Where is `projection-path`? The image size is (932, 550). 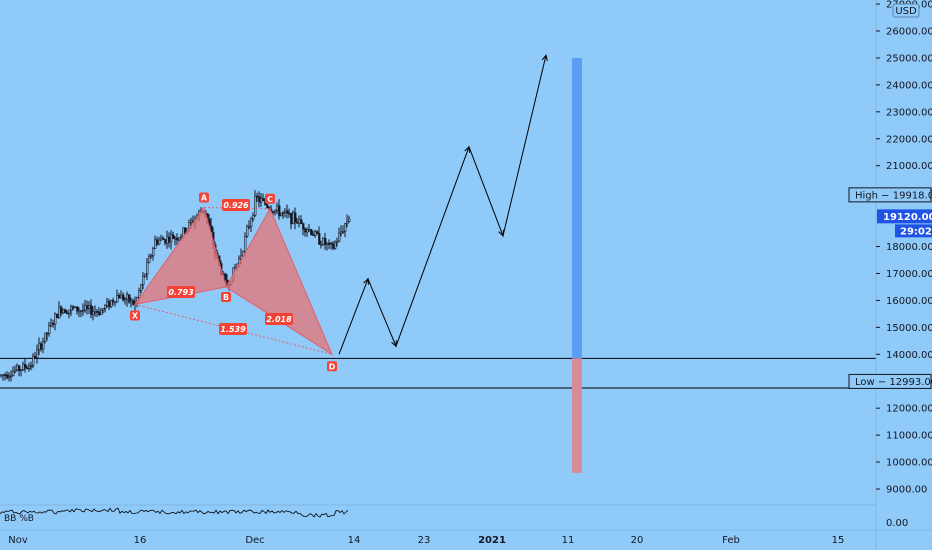 projection-path is located at coordinates (443, 204).